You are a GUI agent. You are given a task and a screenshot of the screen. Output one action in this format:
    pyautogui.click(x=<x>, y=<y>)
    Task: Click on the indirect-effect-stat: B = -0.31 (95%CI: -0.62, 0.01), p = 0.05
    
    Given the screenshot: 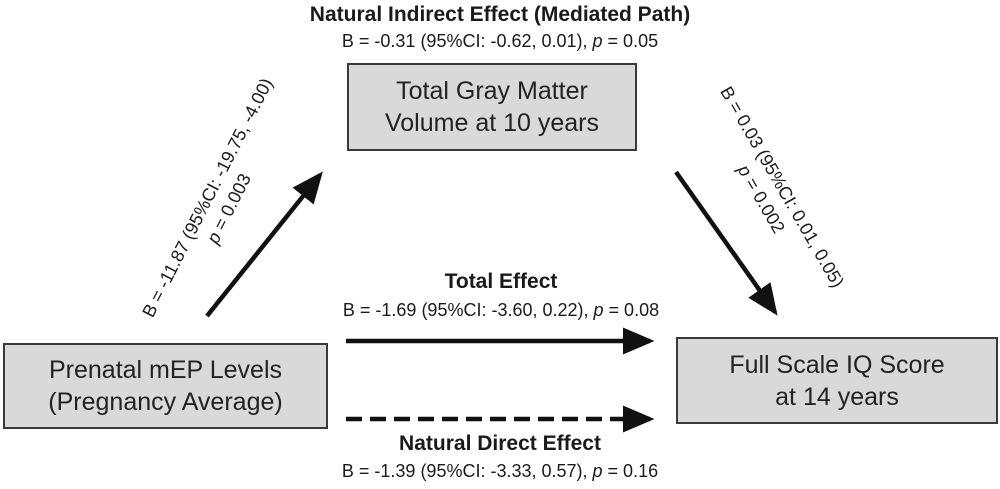 What is the action you would take?
    pyautogui.click(x=500, y=41)
    